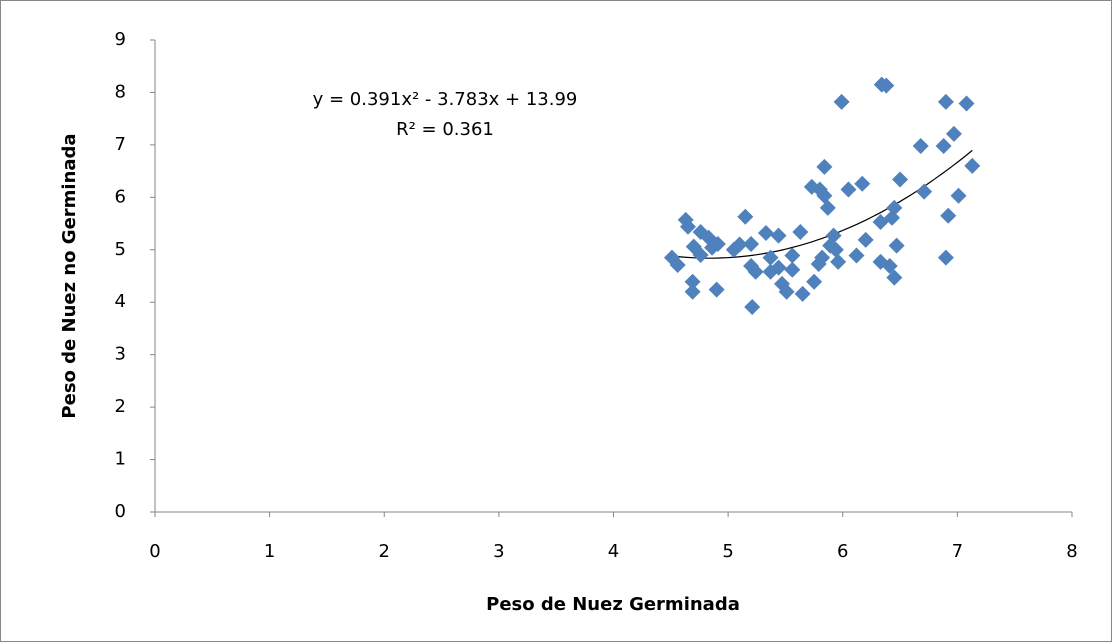  Describe the element at coordinates (120, 511) in the screenshot. I see `y-tick-label: 0` at that location.